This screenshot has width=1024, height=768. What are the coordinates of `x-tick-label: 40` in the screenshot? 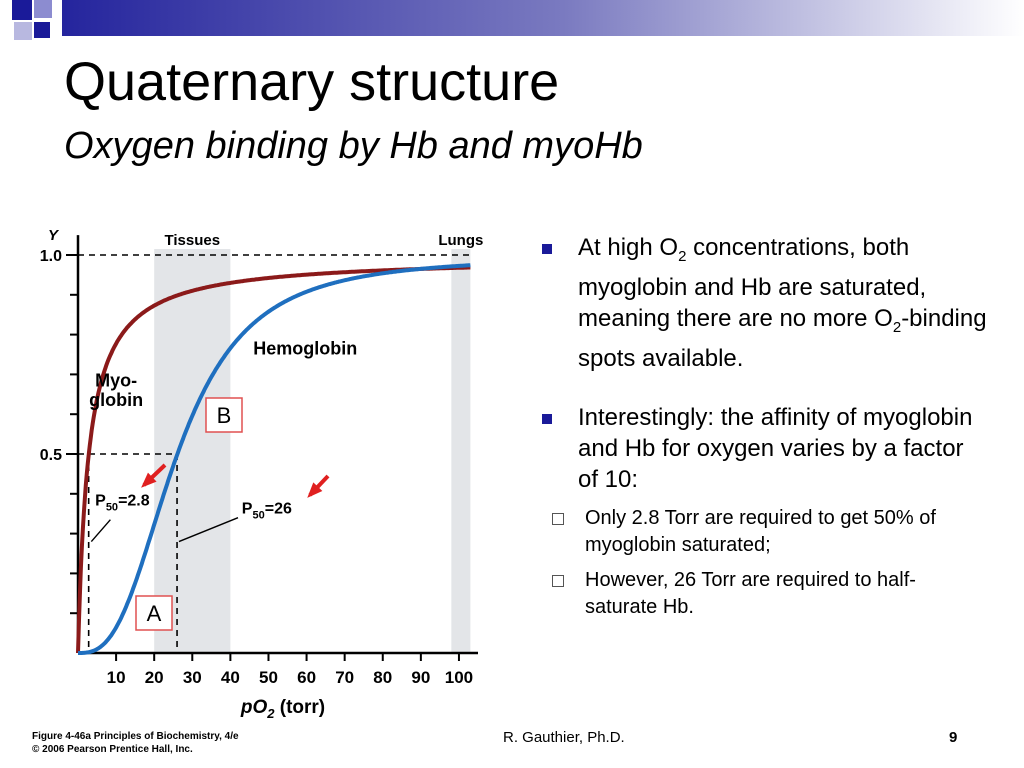 It's located at (230, 677).